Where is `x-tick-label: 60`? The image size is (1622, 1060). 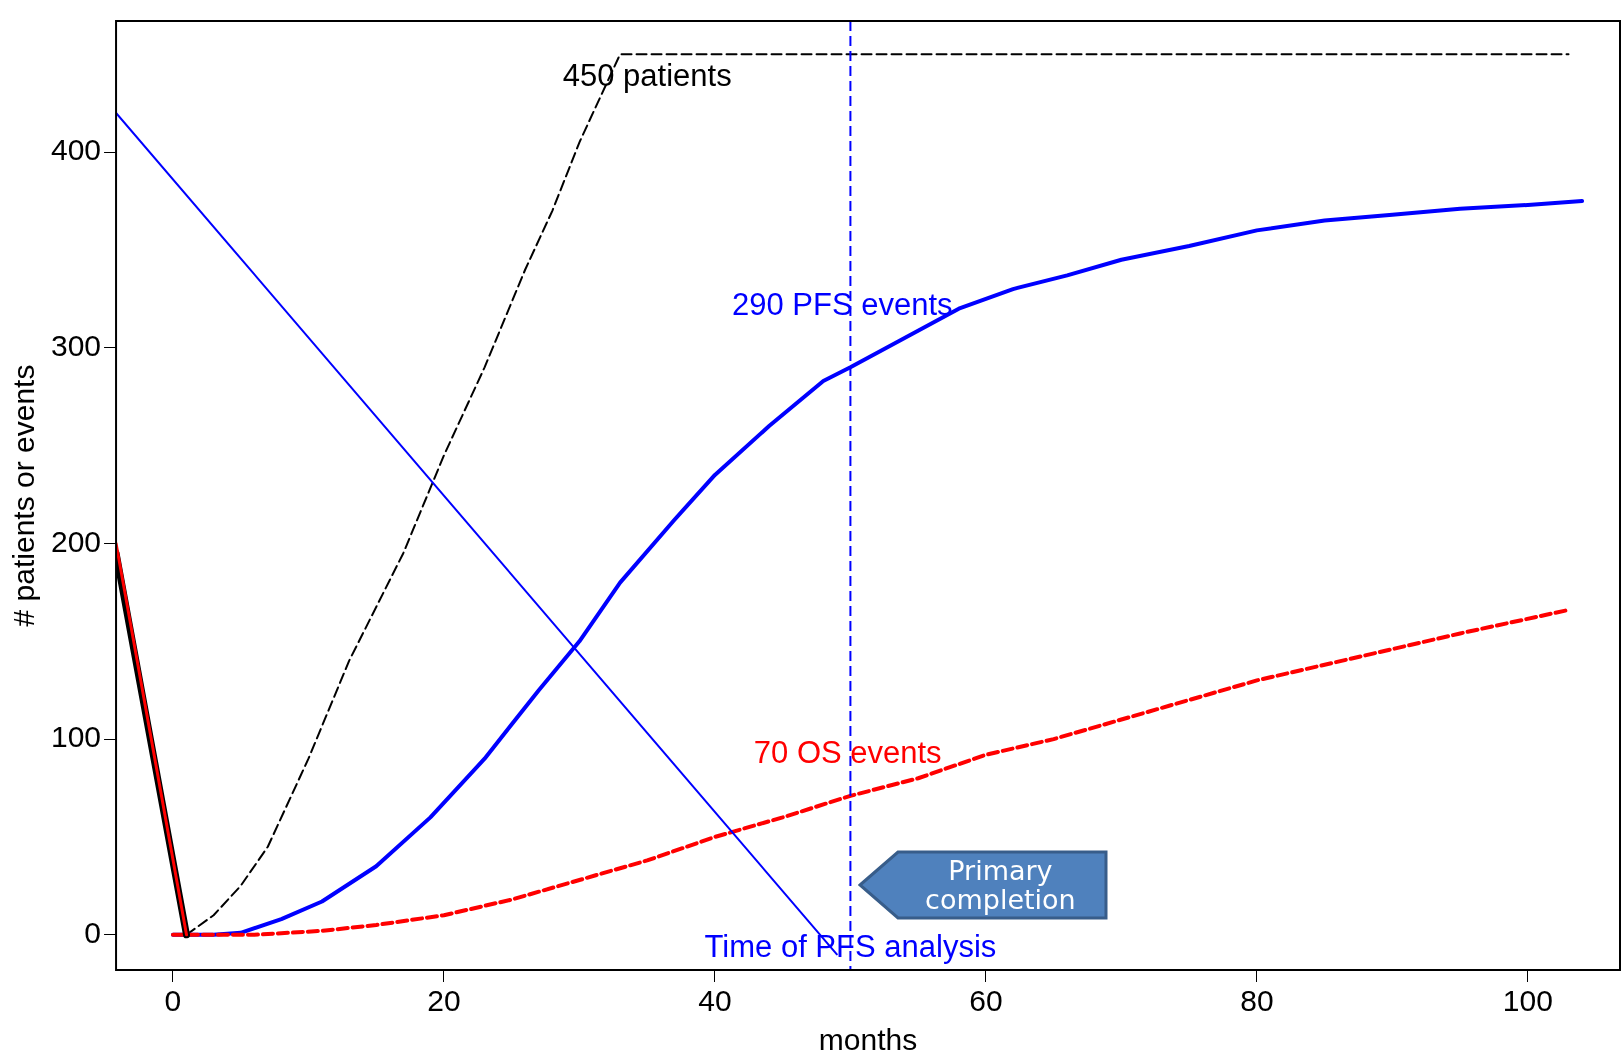 x-tick-label: 60 is located at coordinates (986, 1001).